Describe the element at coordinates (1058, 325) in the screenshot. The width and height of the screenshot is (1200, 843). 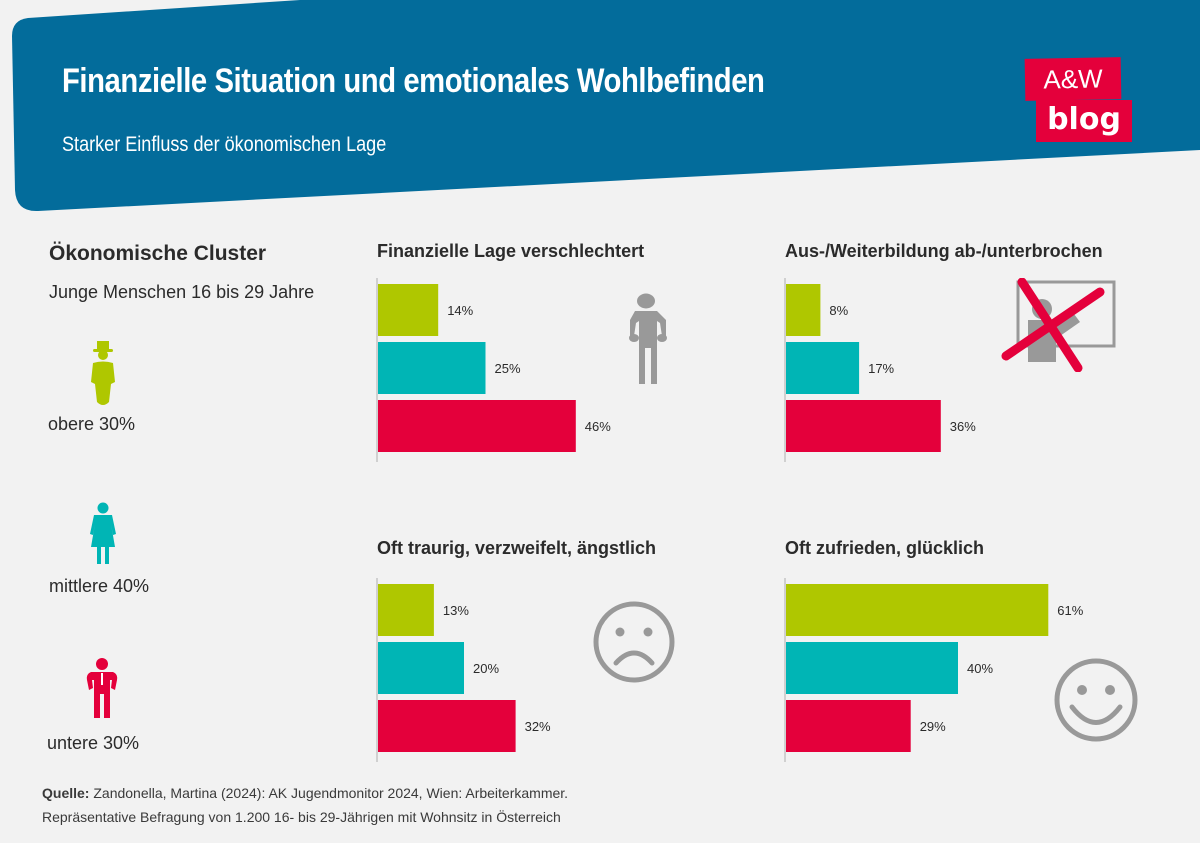
I see `crossed-out-teacher-icon` at that location.